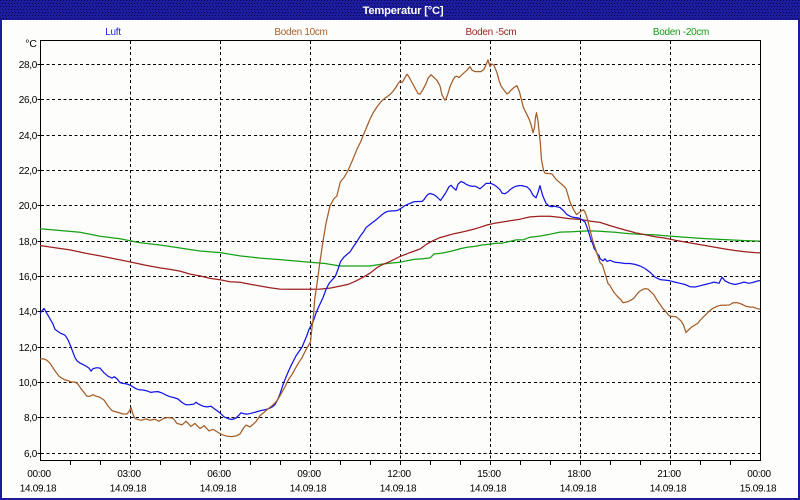  What do you see at coordinates (309, 474) in the screenshot?
I see `svg-text: 09:00` at bounding box center [309, 474].